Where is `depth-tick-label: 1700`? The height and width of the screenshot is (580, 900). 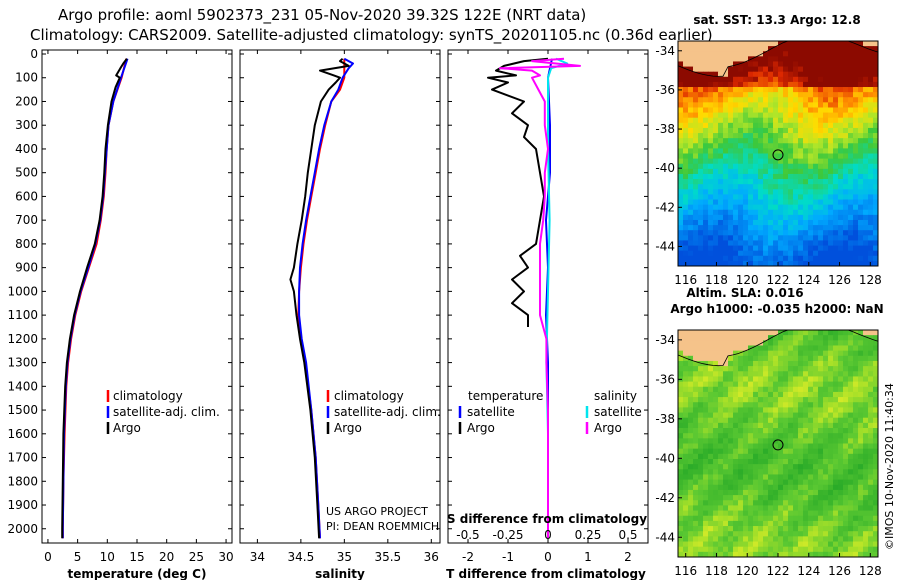 depth-tick-label: 1700 is located at coordinates (22, 458).